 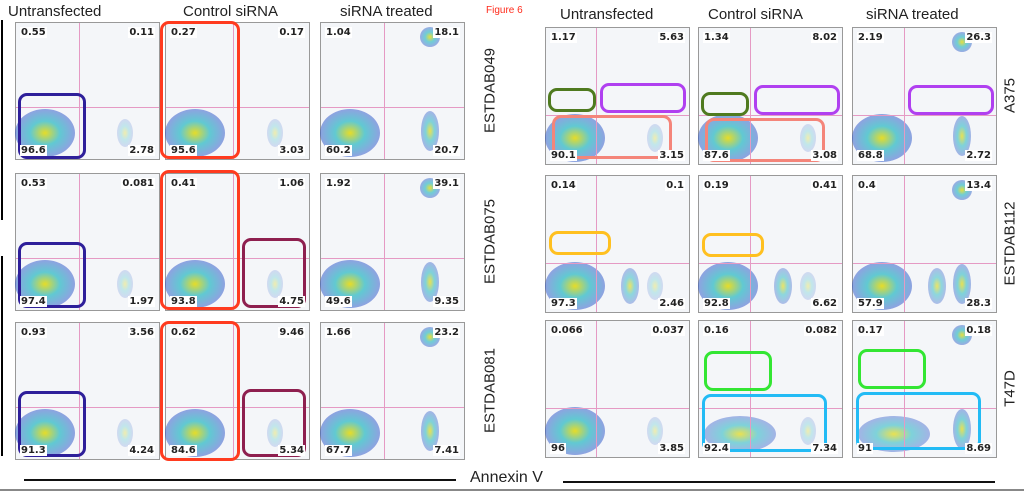 I want to click on quadrant-percentage-ur: 0.082, so click(x=821, y=330).